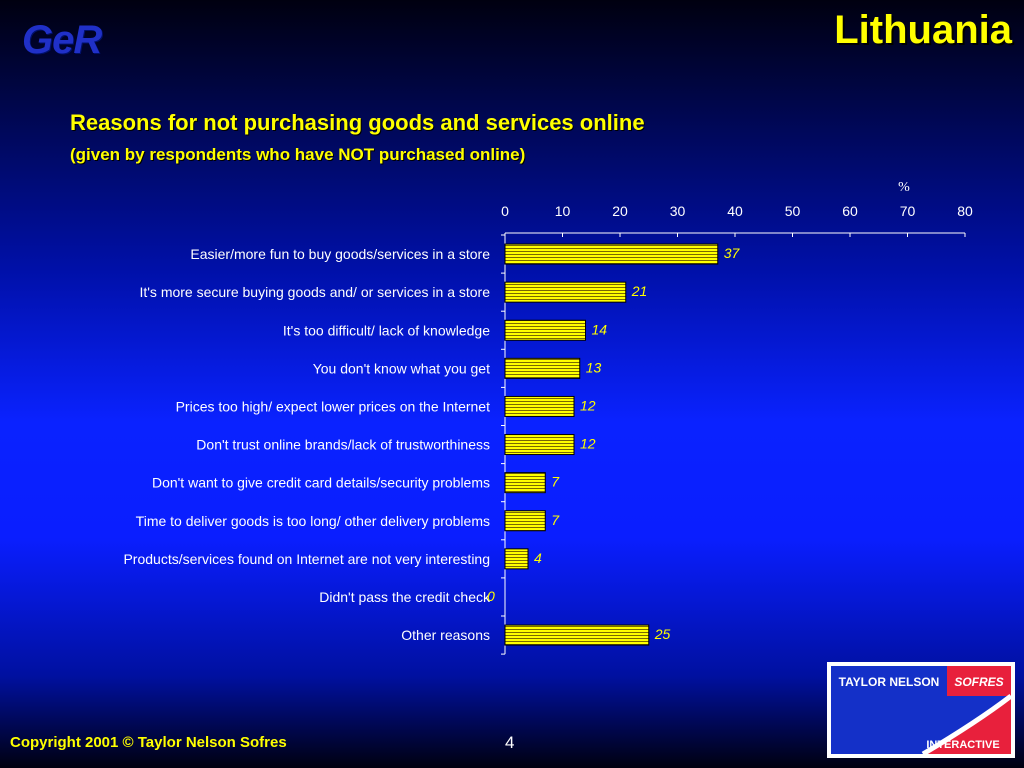 The height and width of the screenshot is (768, 1024). What do you see at coordinates (904, 187) in the screenshot?
I see `axis-unit-label: %` at bounding box center [904, 187].